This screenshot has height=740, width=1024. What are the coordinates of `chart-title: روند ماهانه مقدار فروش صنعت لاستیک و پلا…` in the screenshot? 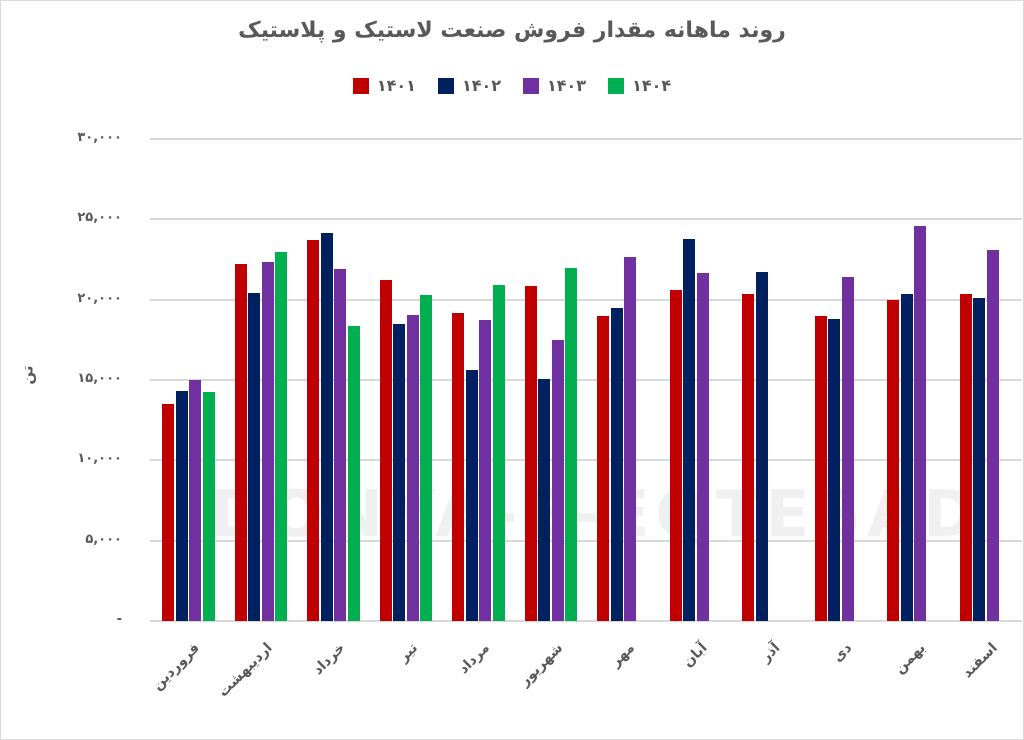 It's located at (512, 30).